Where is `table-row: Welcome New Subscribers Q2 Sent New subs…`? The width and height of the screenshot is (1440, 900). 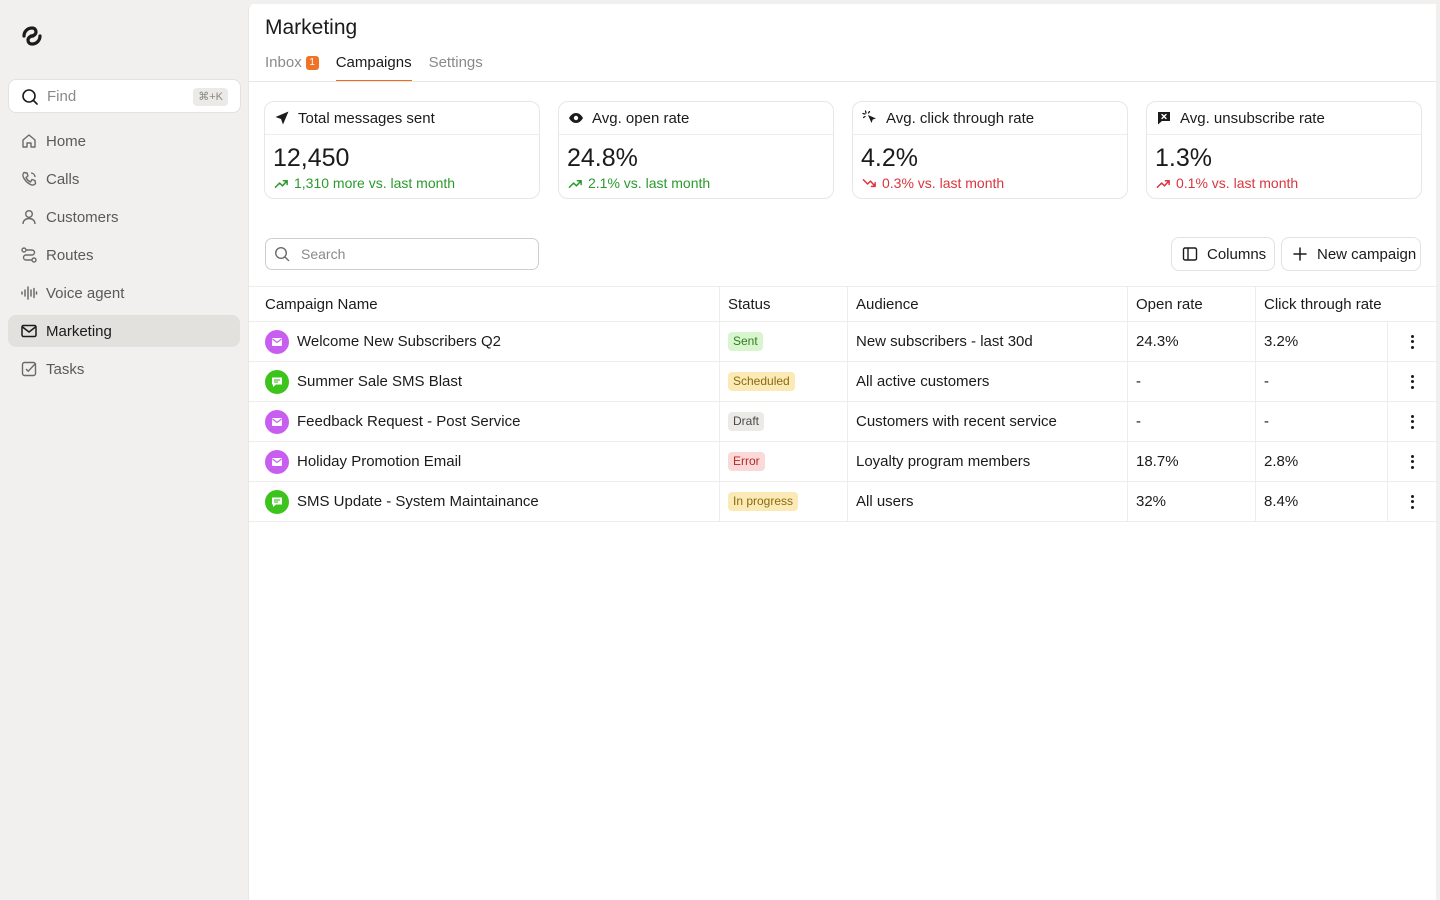
table-row: Welcome New Subscribers Q2 Sent New subs… is located at coordinates (843, 342).